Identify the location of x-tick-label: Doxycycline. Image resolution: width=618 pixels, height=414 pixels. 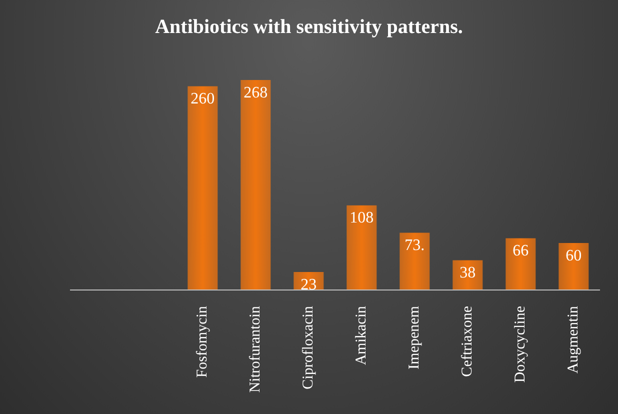
(520, 344).